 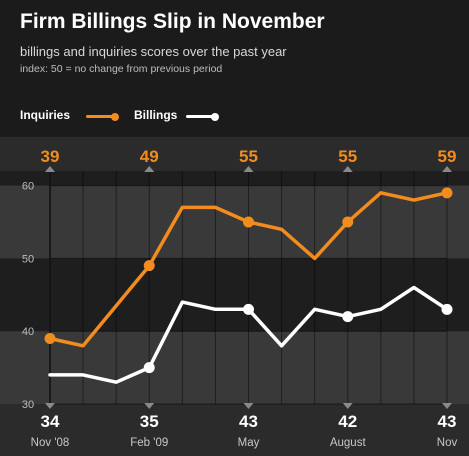 I want to click on legend-swatch-inquiries, so click(x=102, y=116).